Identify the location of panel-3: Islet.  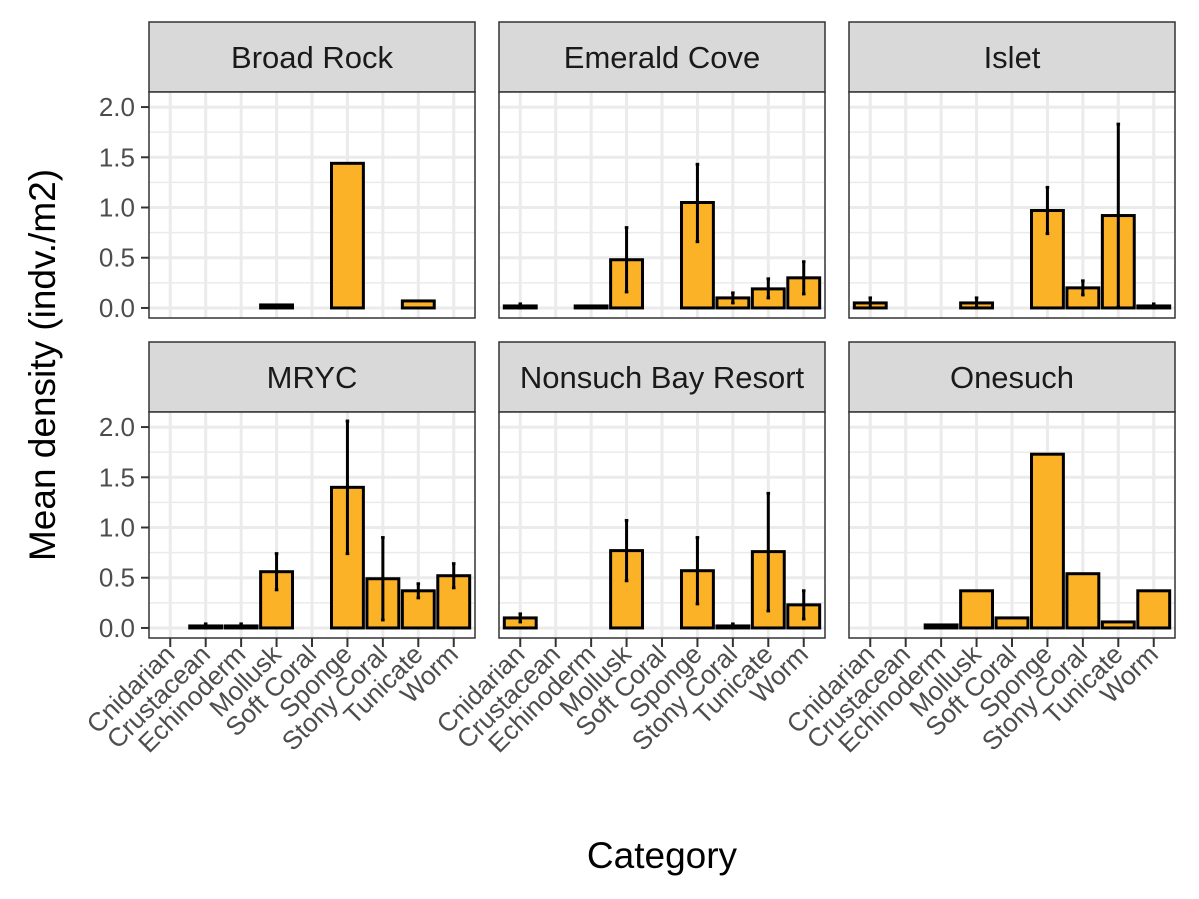
(1012, 170).